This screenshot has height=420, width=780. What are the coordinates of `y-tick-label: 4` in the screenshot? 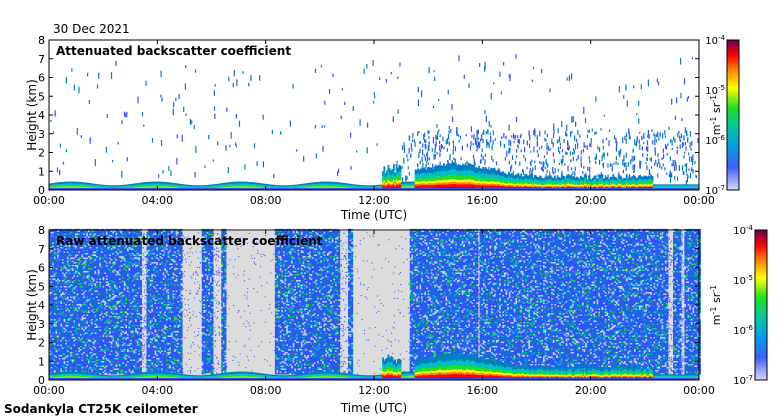 It's located at (41, 115).